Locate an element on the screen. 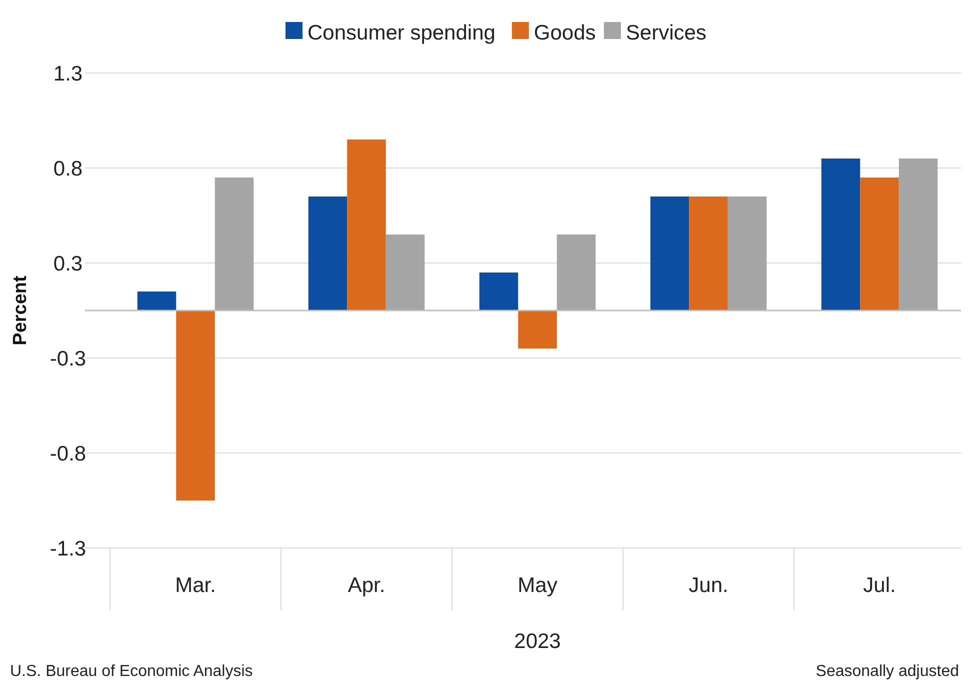 This screenshot has height=688, width=969. x-tick-label: Jul. is located at coordinates (879, 585).